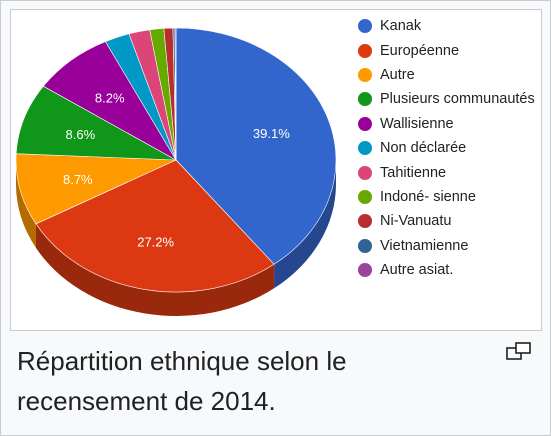 The height and width of the screenshot is (436, 551). Describe the element at coordinates (81, 134) in the screenshot. I see `data-label-plusieurs-communaut-s: 8.6%` at that location.